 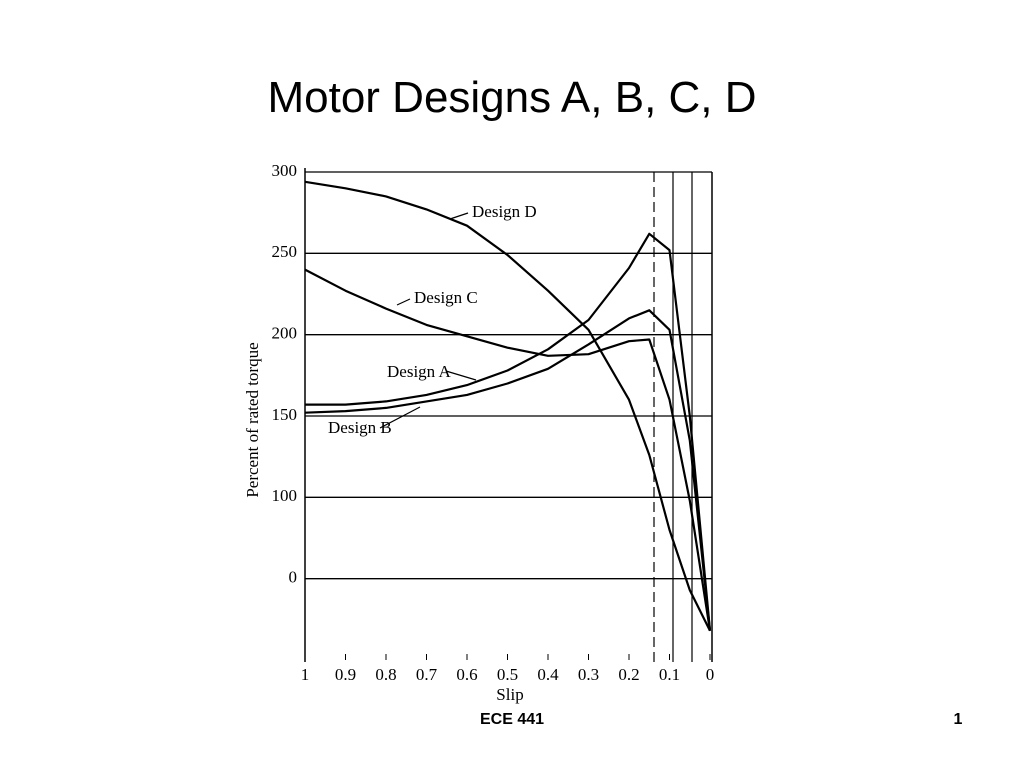 What do you see at coordinates (419, 371) in the screenshot?
I see `legend-entry: Design A` at bounding box center [419, 371].